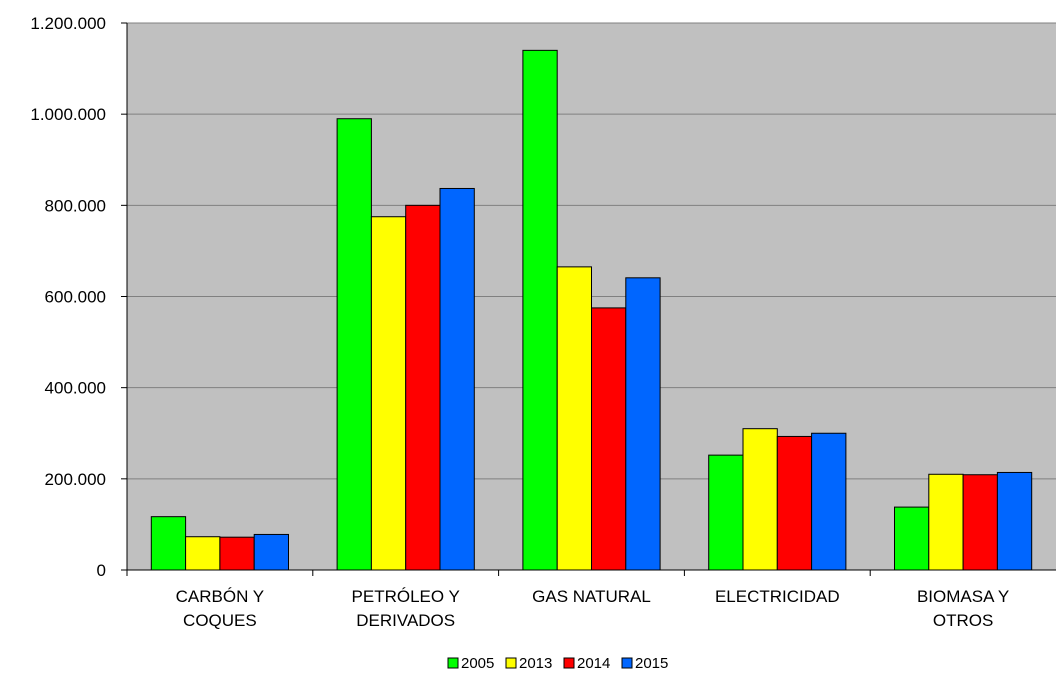 The image size is (1056, 679). Describe the element at coordinates (220, 608) in the screenshot. I see `x-category-label: CARBÓN Y COQUES` at that location.